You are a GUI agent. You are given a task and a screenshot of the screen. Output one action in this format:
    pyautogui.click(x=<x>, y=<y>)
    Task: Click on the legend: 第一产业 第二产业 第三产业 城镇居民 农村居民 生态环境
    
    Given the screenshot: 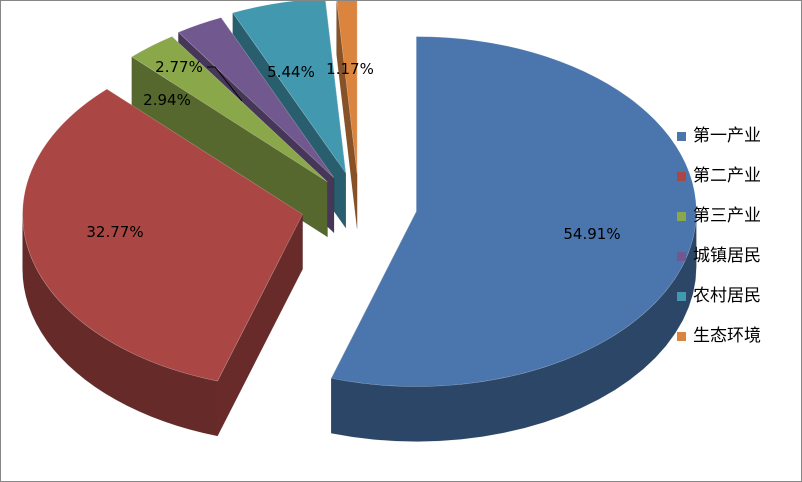 What is the action you would take?
    pyautogui.click(x=739, y=243)
    